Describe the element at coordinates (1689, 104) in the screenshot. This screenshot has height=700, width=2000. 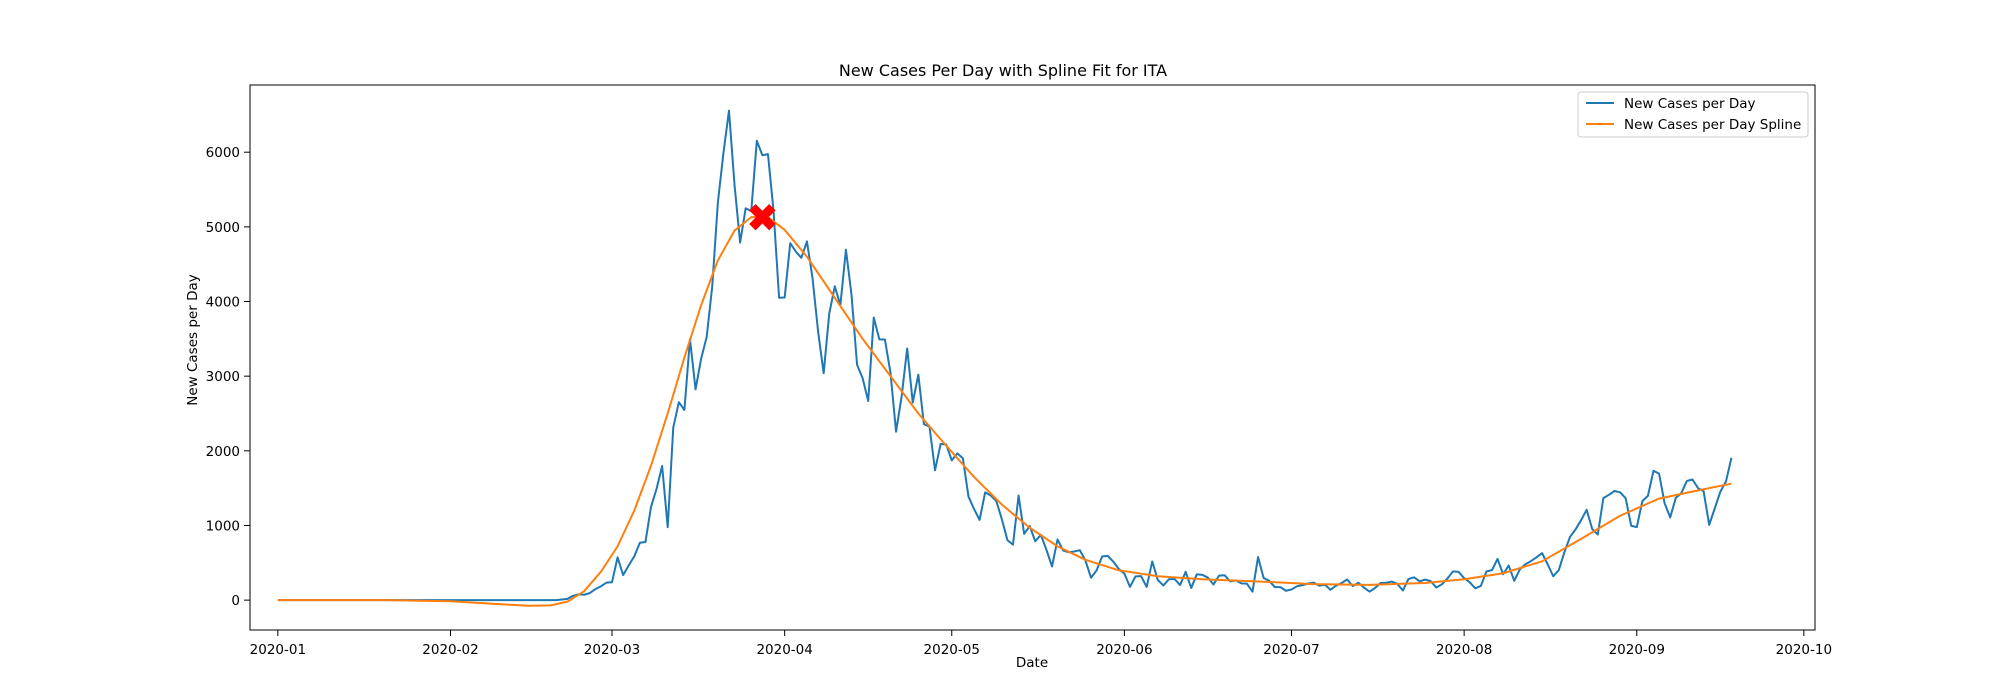
I see `legend-label-new-cases: New Cases per Day` at that location.